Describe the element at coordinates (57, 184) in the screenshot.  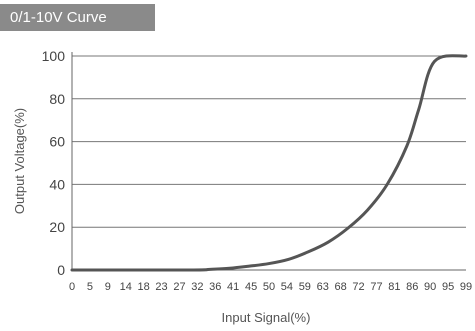
I see `y-tick-label: 40` at that location.